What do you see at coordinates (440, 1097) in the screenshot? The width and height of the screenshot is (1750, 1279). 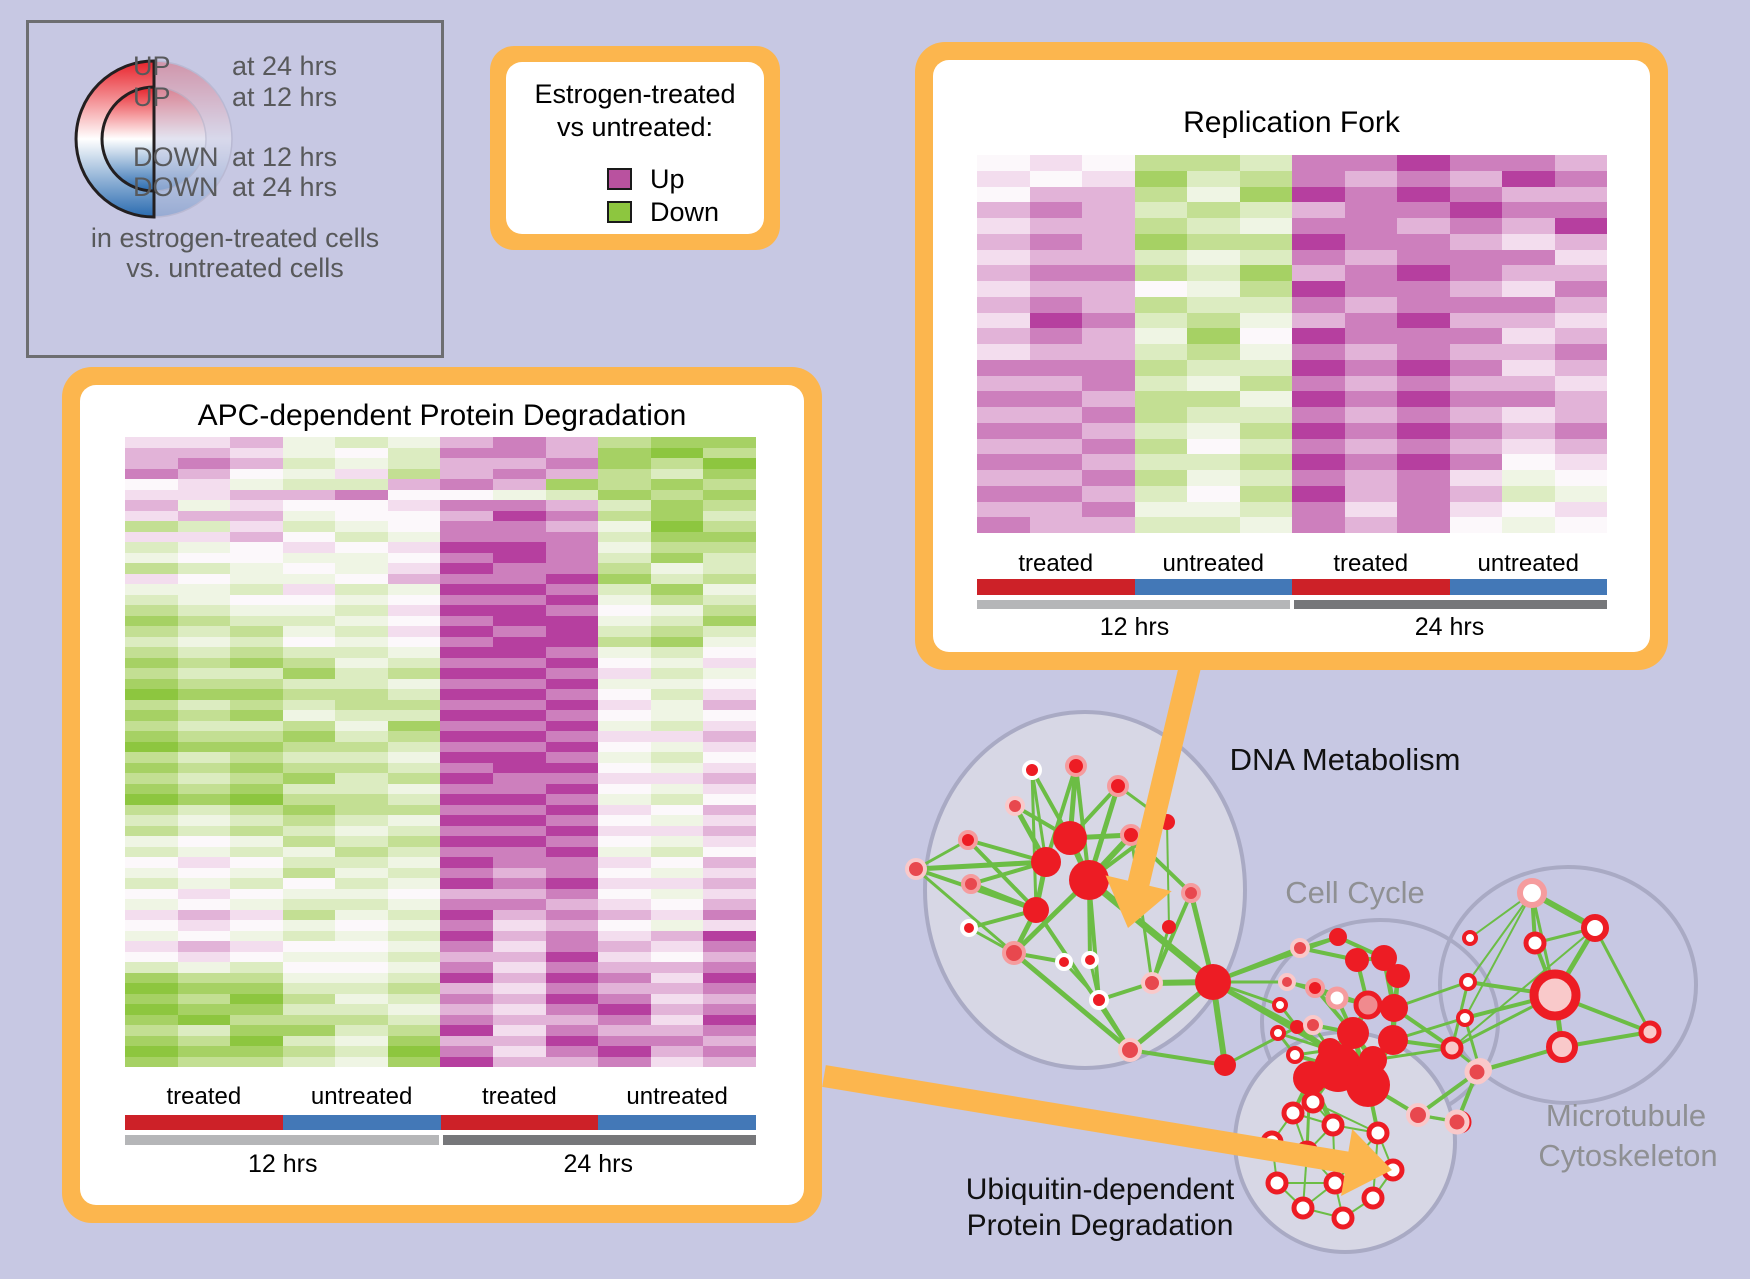 I see `apc-group-labels: treated untreated treated untreated` at bounding box center [440, 1097].